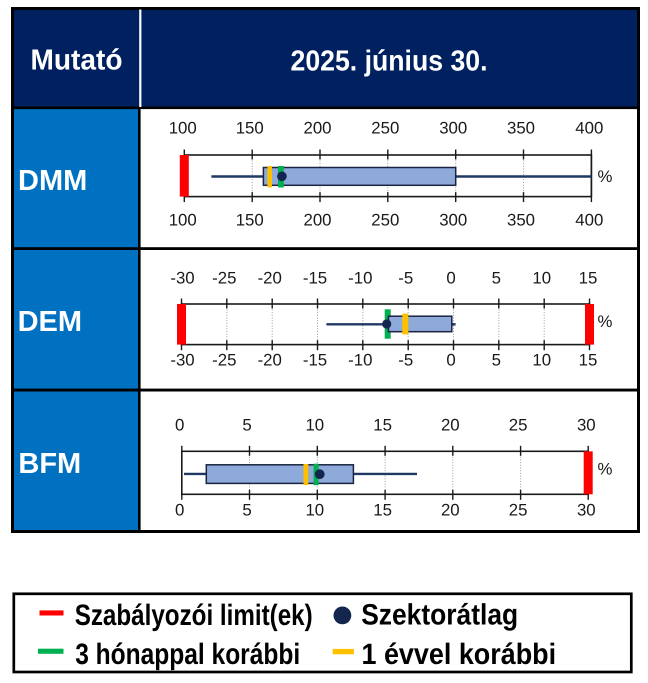  Describe the element at coordinates (77, 61) in the screenshot. I see `svg-text: Mutató` at that location.